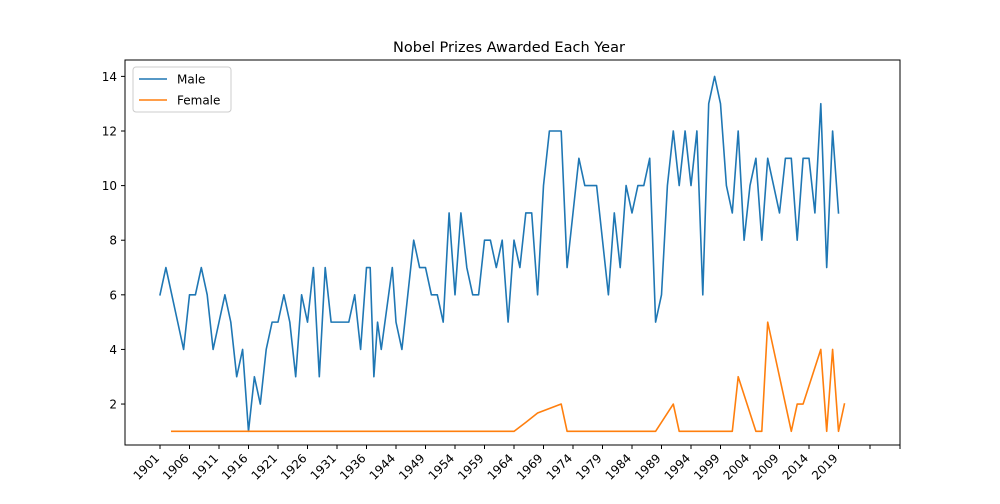 This screenshot has width=1000, height=504. What do you see at coordinates (113, 295) in the screenshot?
I see `y-tick-label: 6` at bounding box center [113, 295].